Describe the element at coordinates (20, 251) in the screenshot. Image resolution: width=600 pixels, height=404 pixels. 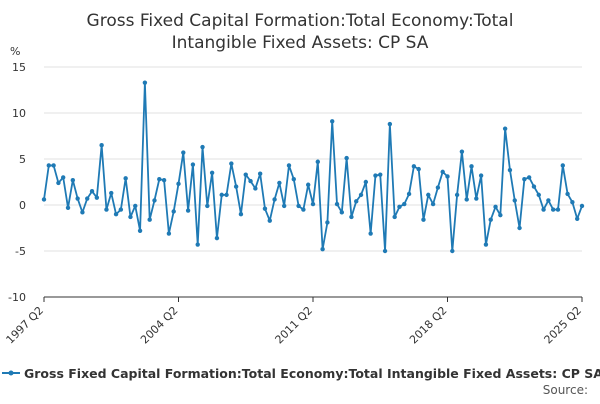
I see `y-tick-label: -5` at that location.